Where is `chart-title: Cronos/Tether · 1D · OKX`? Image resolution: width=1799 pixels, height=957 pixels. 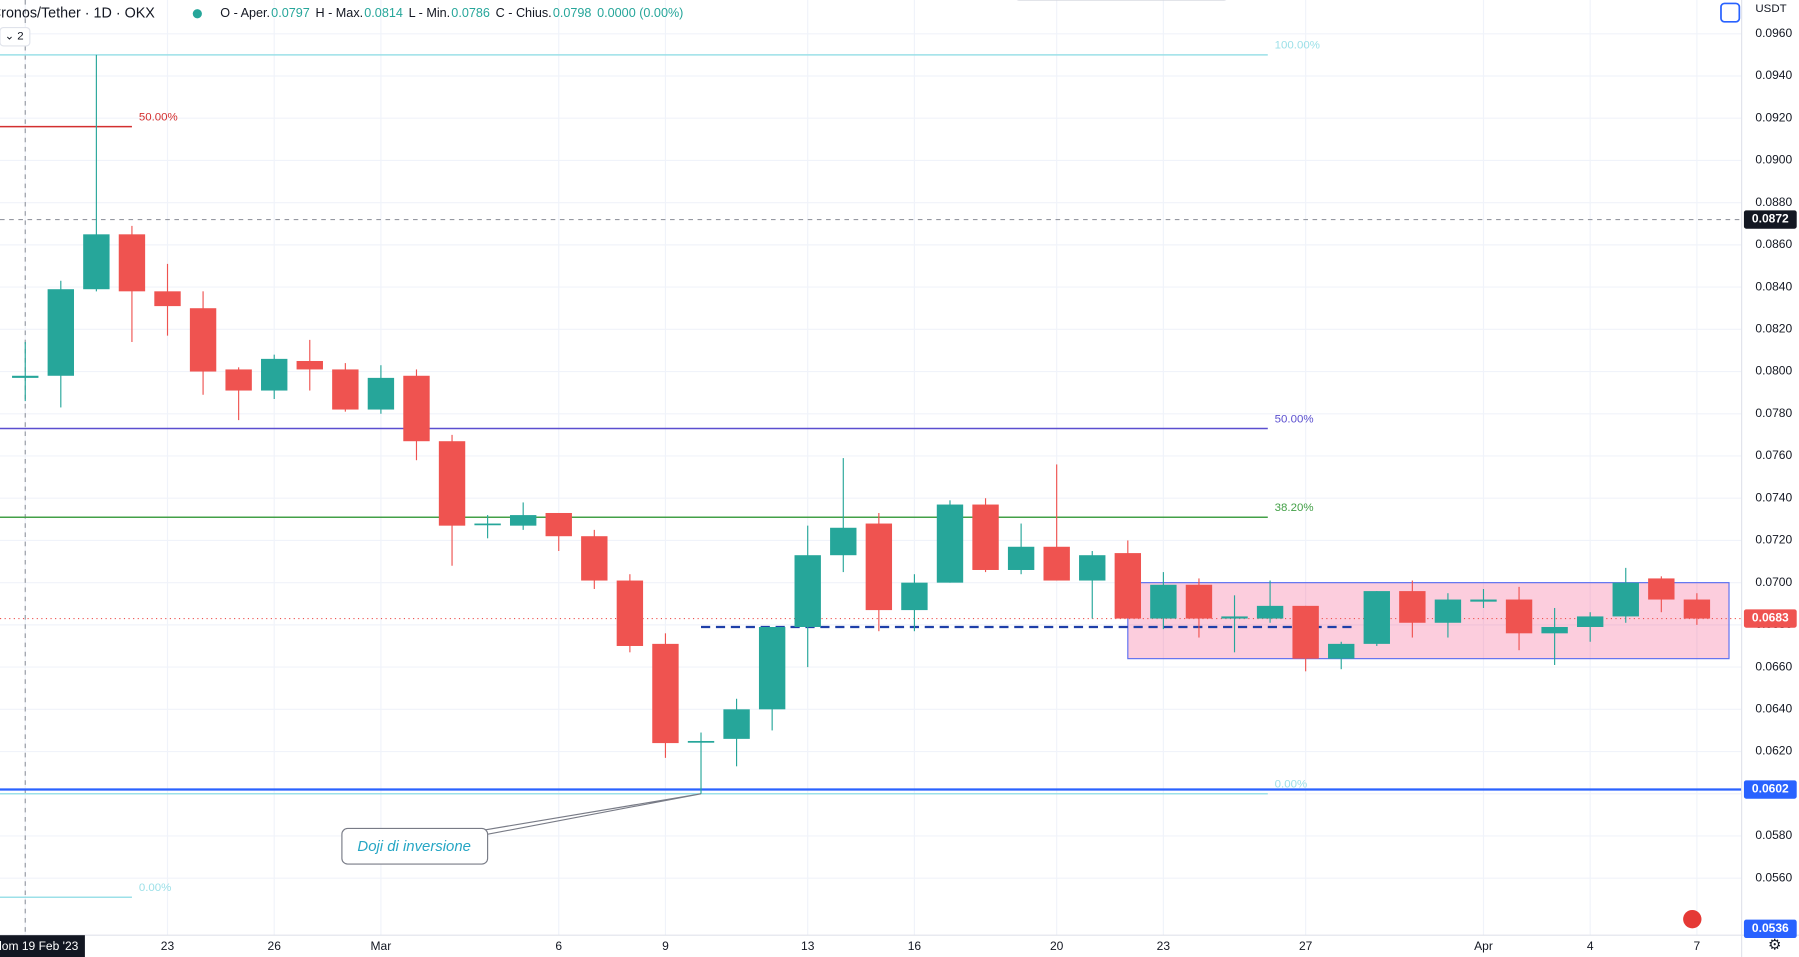
chart-title: Cronos/Tether · 1D · OKX is located at coordinates (77, 14).